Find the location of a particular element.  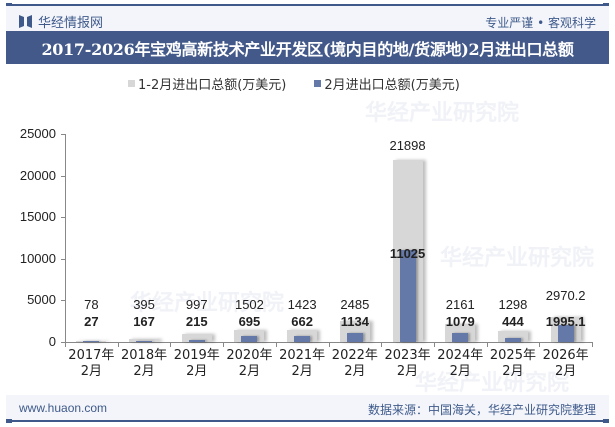

value-label-total: 1298 is located at coordinates (513, 304).